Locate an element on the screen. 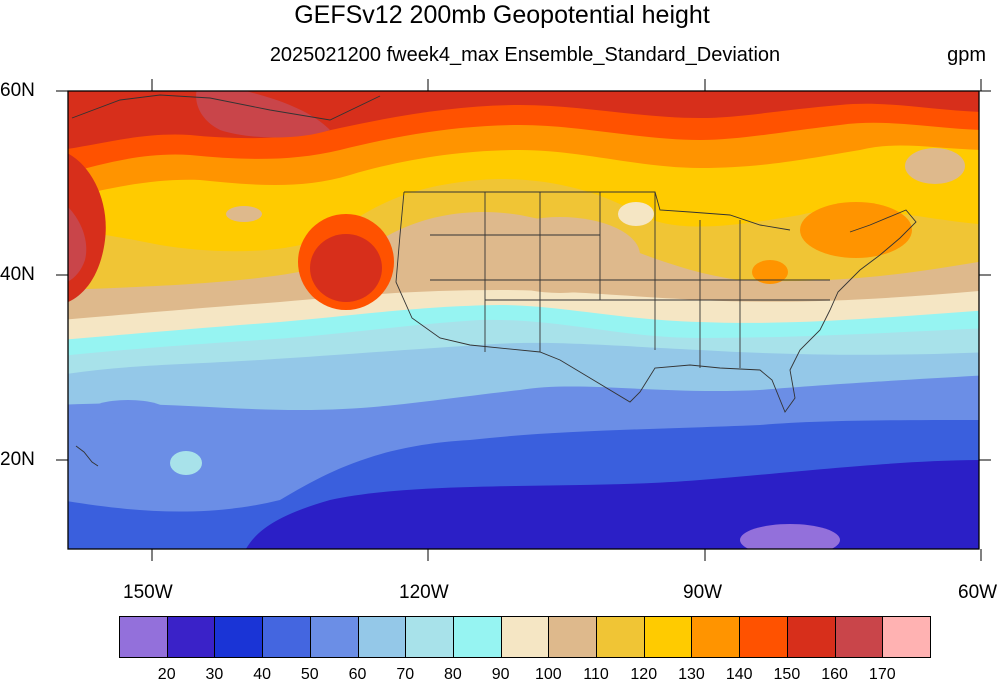  legend-colorbar is located at coordinates (525, 637).